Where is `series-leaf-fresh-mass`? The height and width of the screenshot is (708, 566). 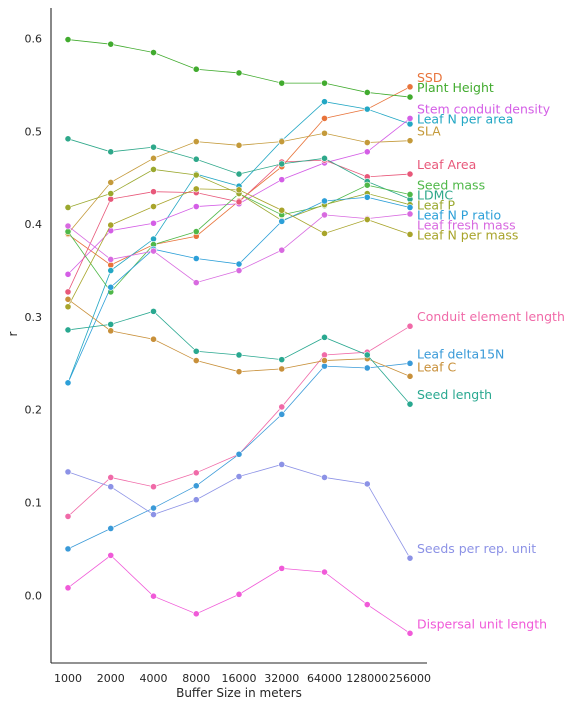 series-leaf-fresh-mass is located at coordinates (239, 248).